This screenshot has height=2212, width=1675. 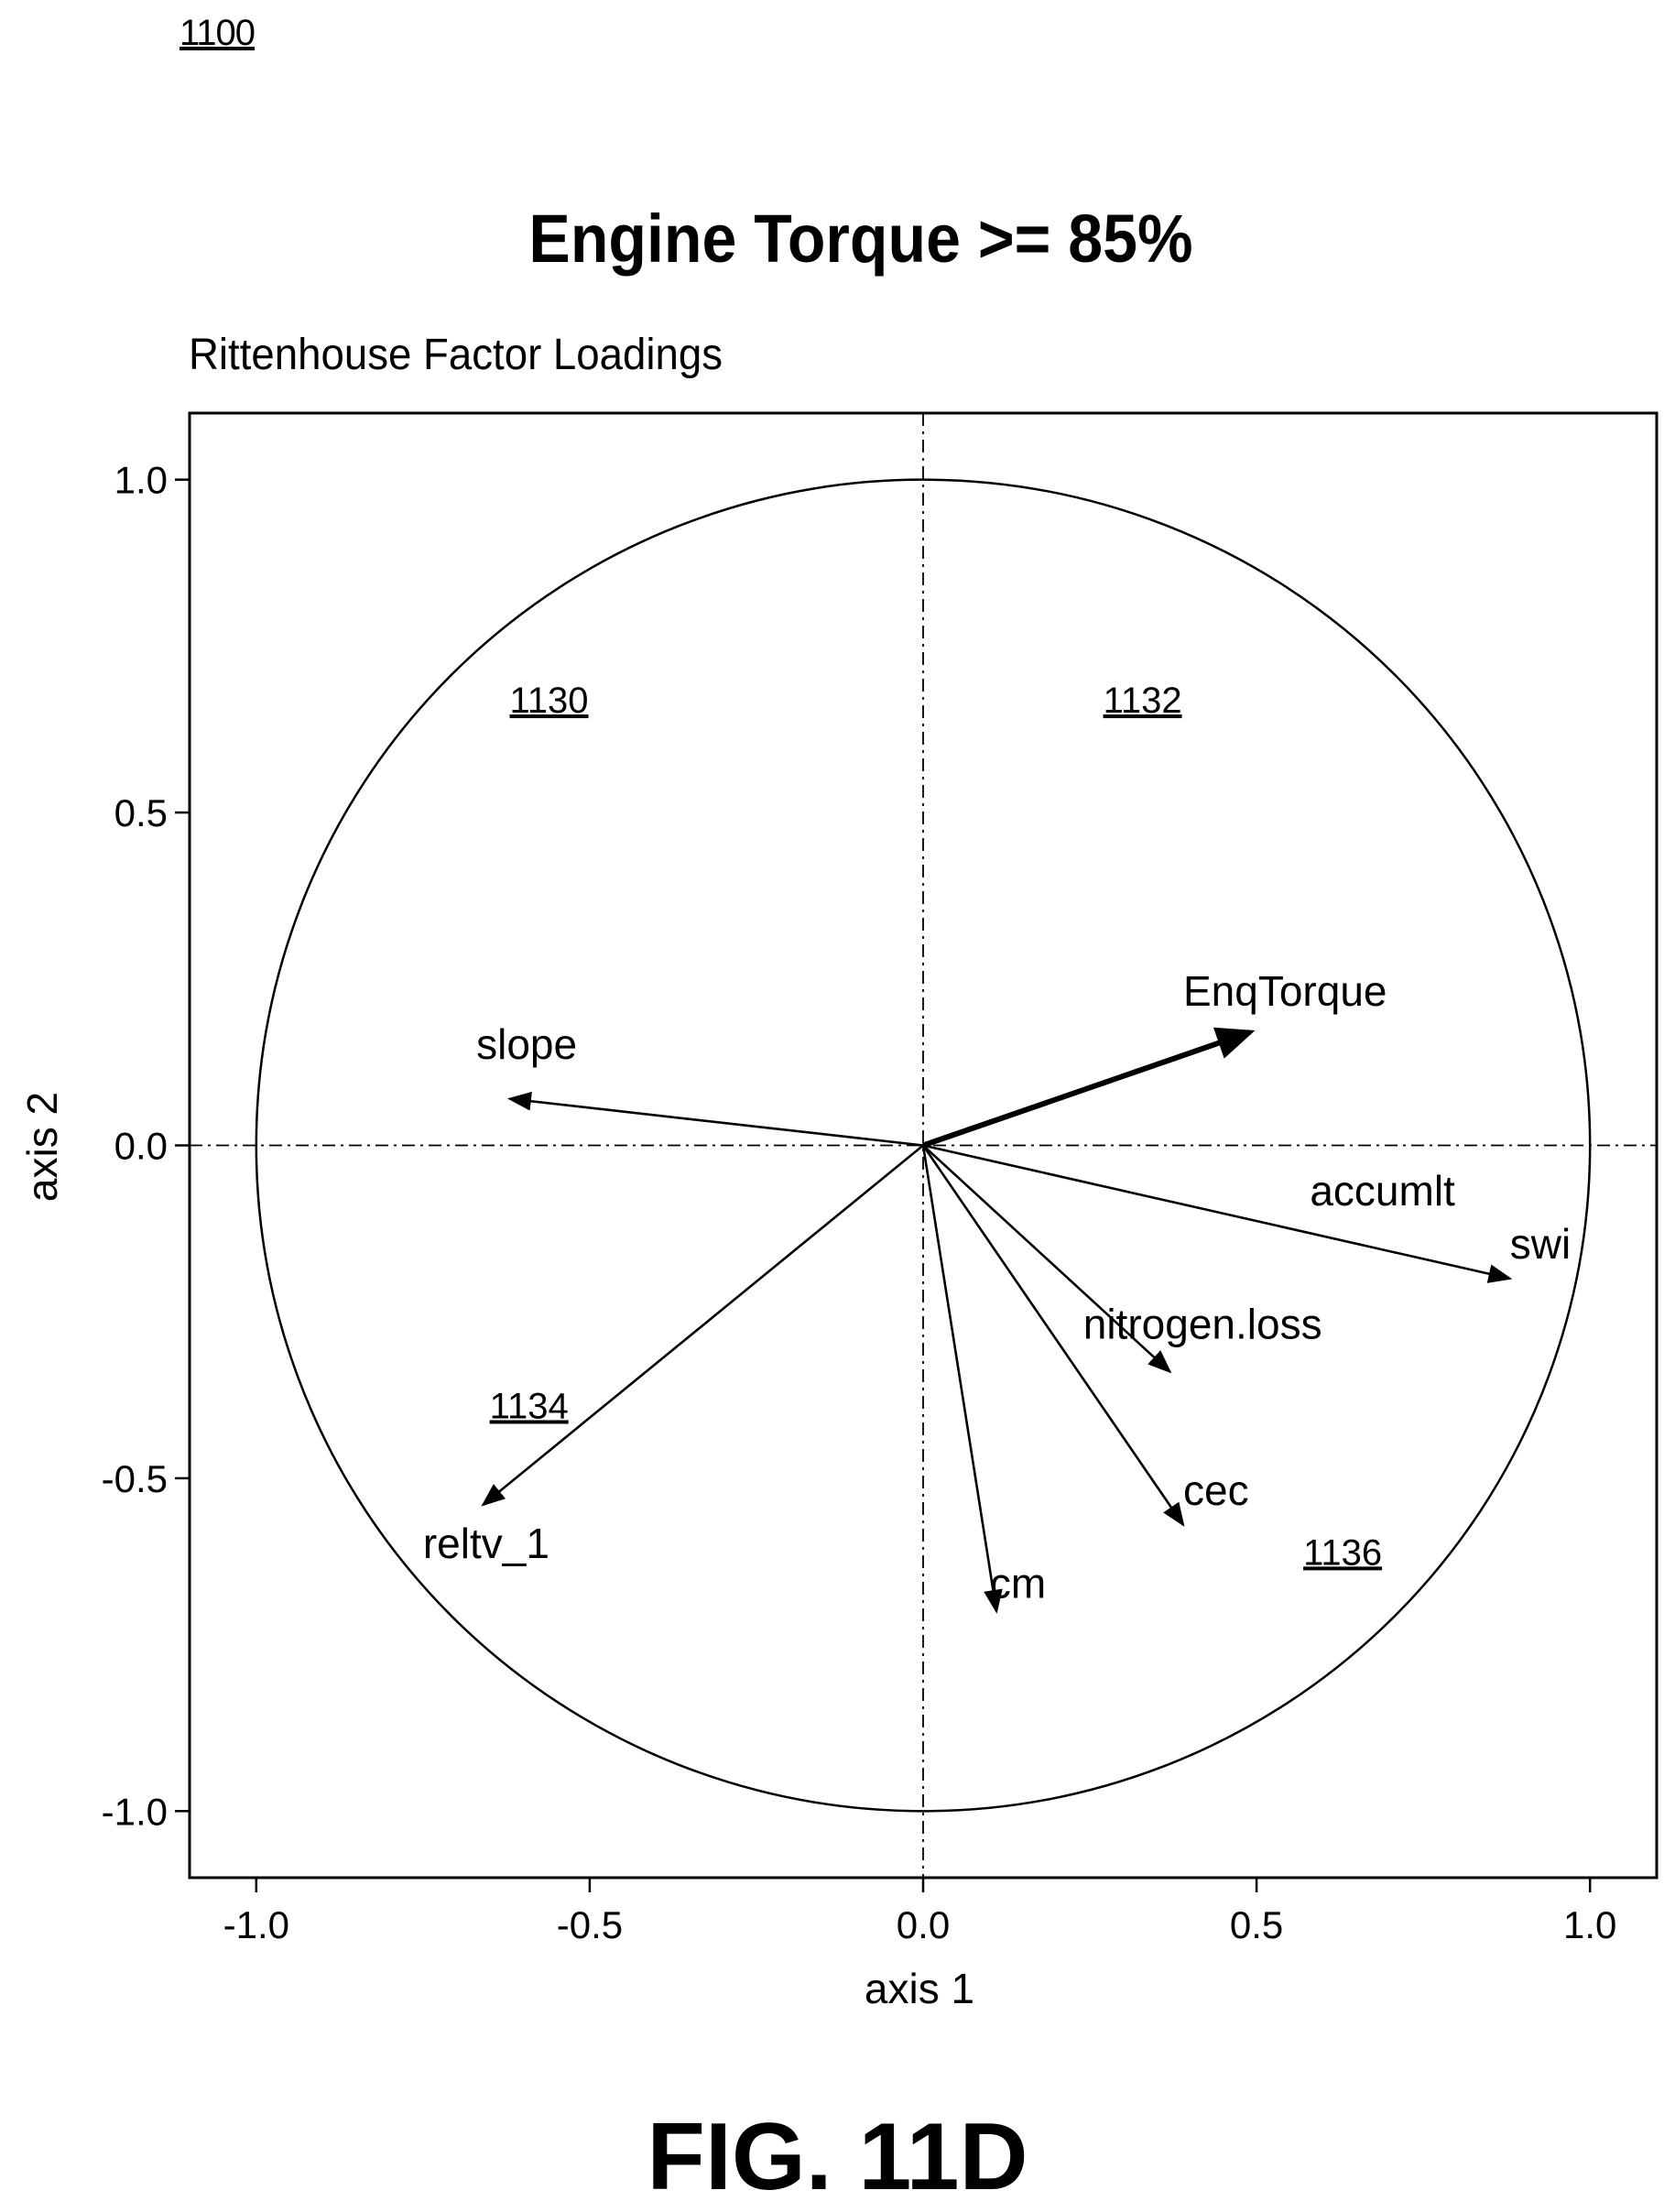 What do you see at coordinates (1256, 1924) in the screenshot?
I see `x-tick-label: 0.5` at bounding box center [1256, 1924].